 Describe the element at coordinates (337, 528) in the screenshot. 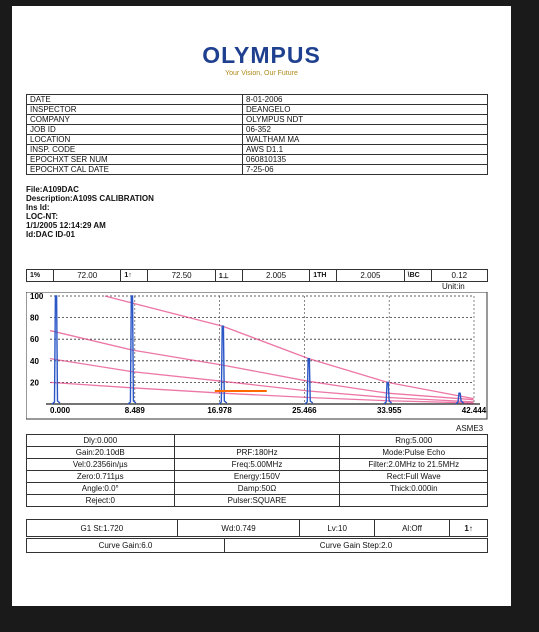

I see `gate-level: Lv:10` at that location.